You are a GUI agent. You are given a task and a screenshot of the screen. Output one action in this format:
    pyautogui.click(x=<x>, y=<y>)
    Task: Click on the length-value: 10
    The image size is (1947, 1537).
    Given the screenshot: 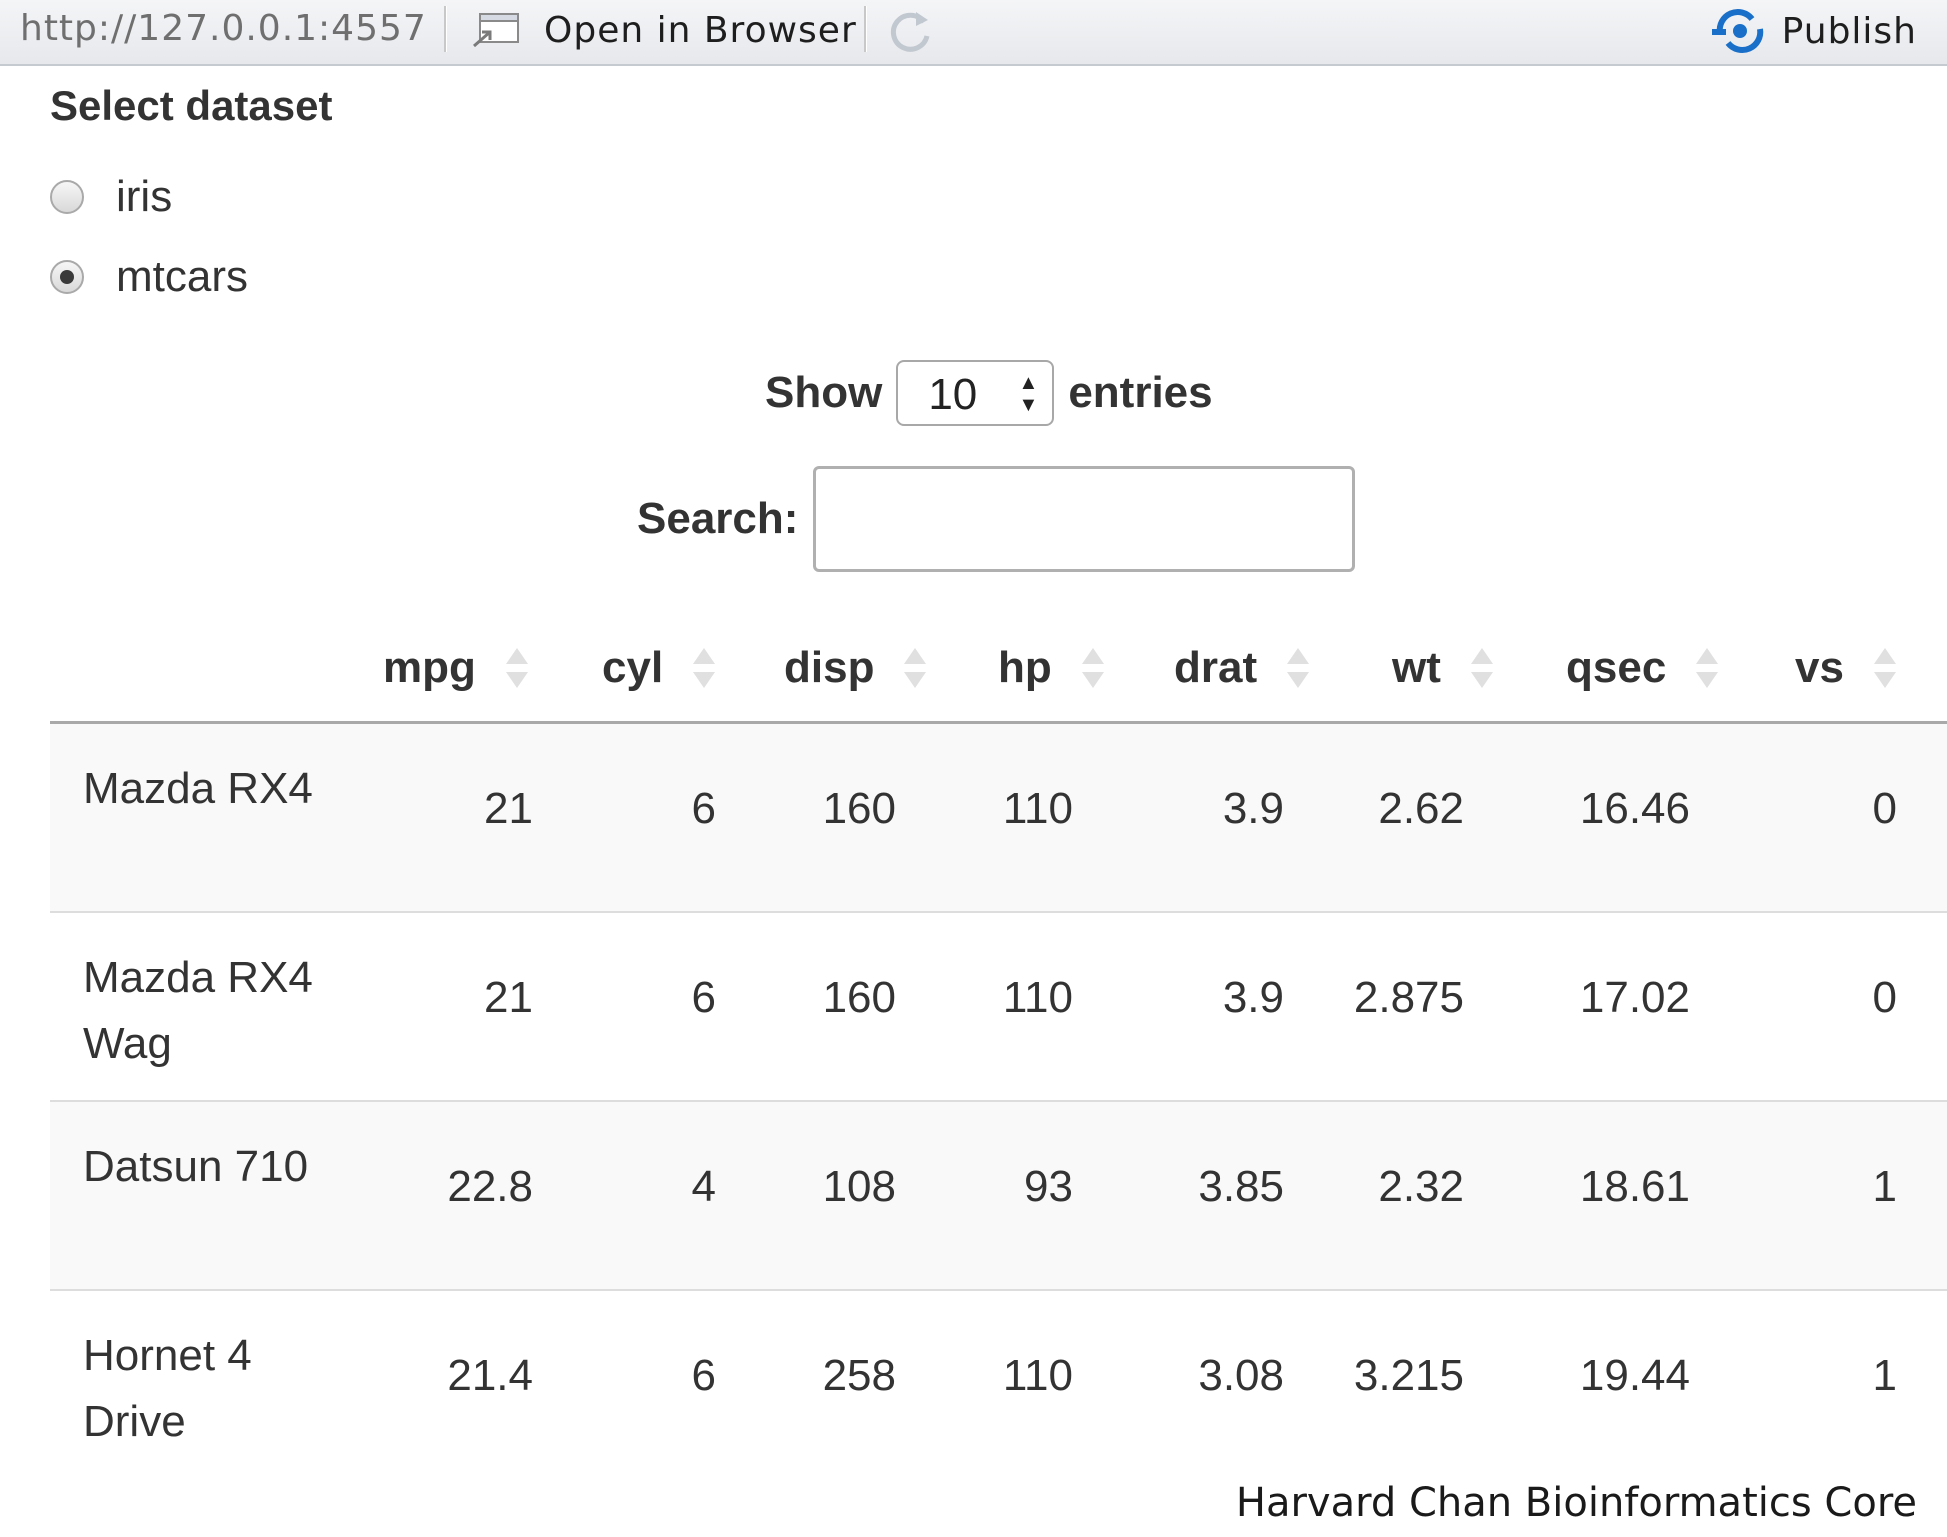 What is the action you would take?
    pyautogui.click(x=953, y=394)
    